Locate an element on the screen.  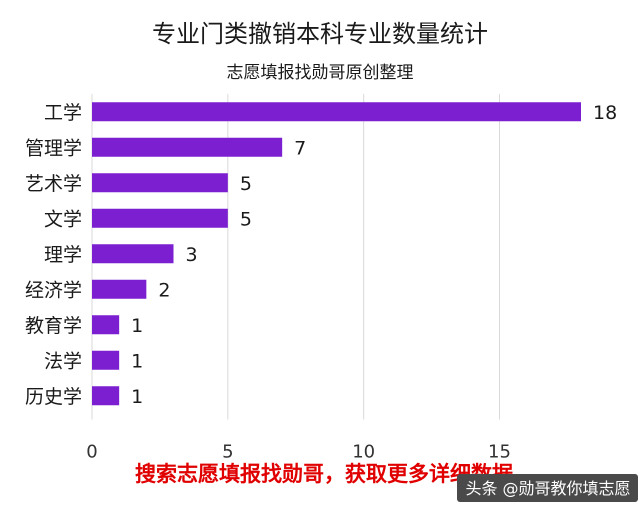
category-label: 文学 is located at coordinates (63, 219).